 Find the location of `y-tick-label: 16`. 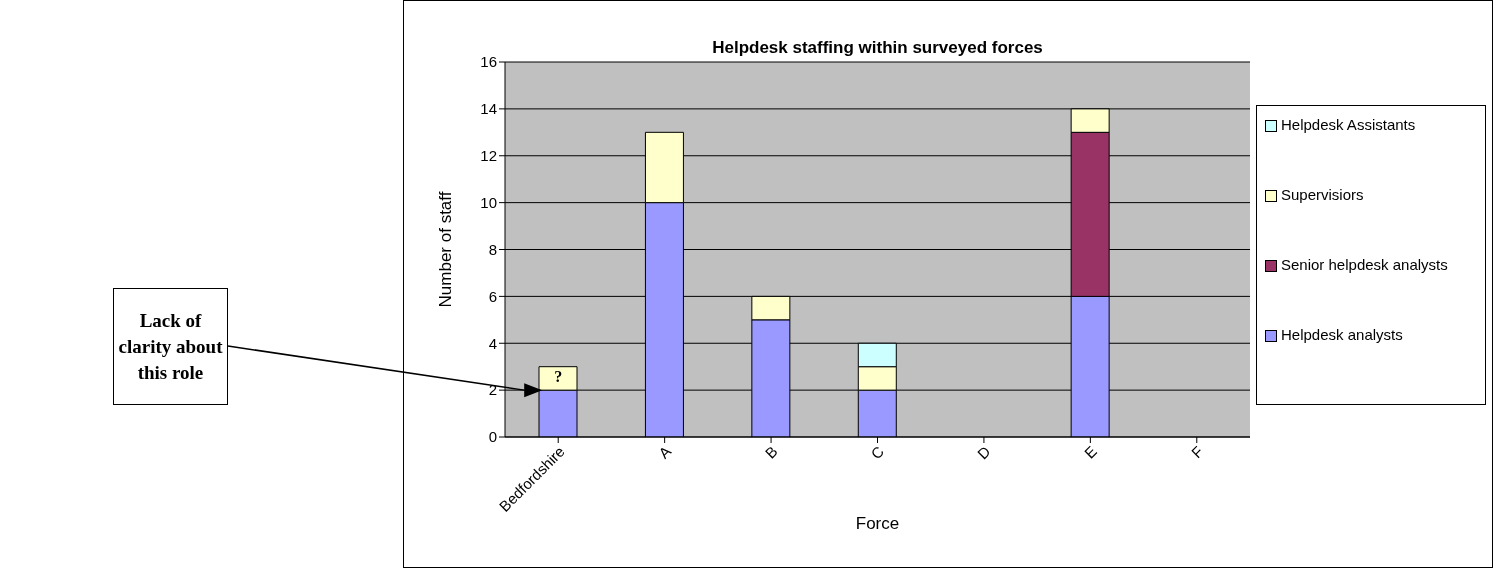

y-tick-label: 16 is located at coordinates (488, 62).